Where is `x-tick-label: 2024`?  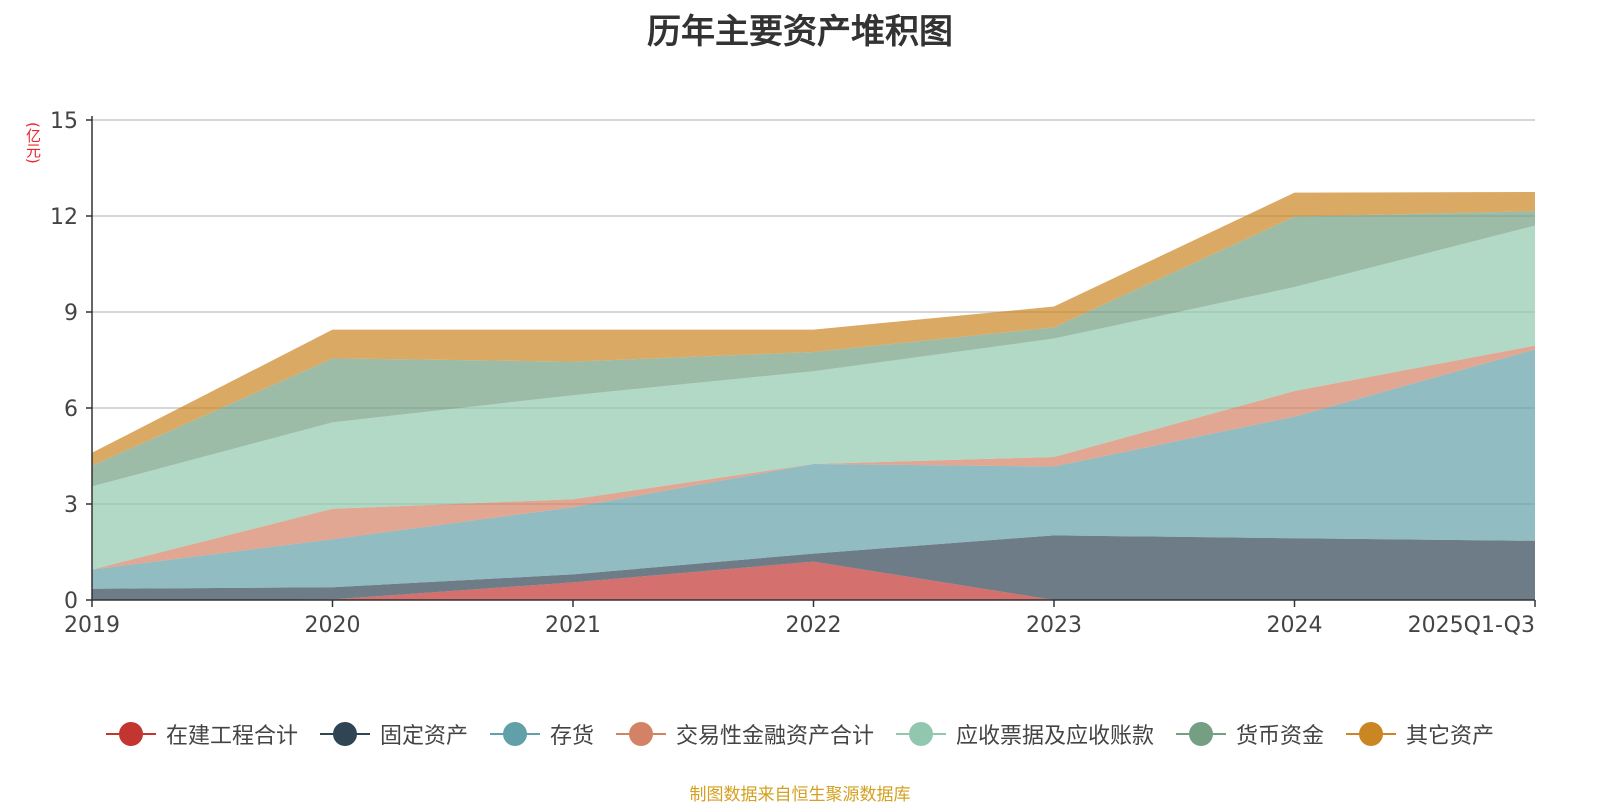 x-tick-label: 2024 is located at coordinates (1295, 625).